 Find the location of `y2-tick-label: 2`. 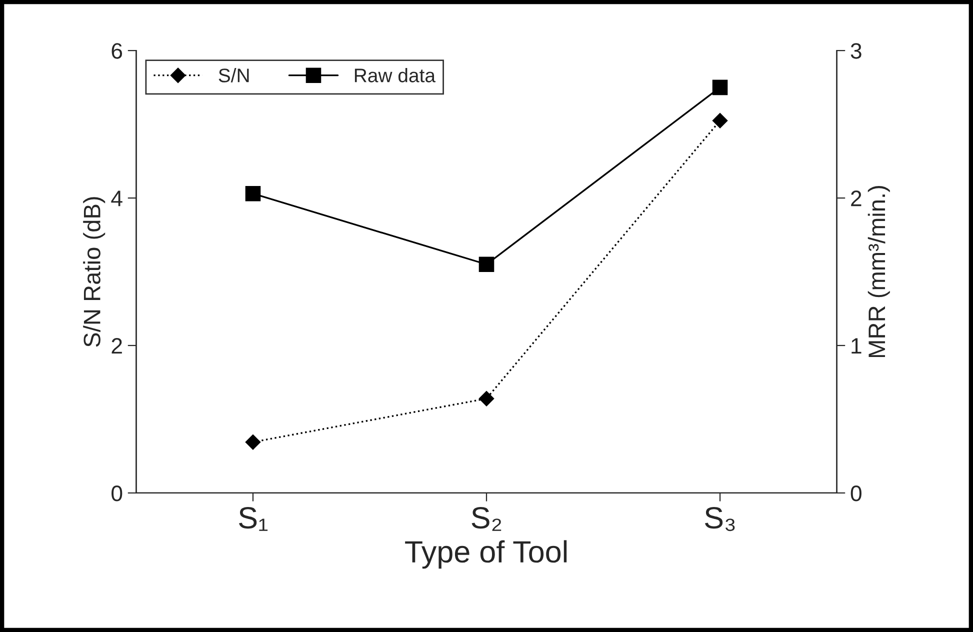

y2-tick-label: 2 is located at coordinates (856, 198).